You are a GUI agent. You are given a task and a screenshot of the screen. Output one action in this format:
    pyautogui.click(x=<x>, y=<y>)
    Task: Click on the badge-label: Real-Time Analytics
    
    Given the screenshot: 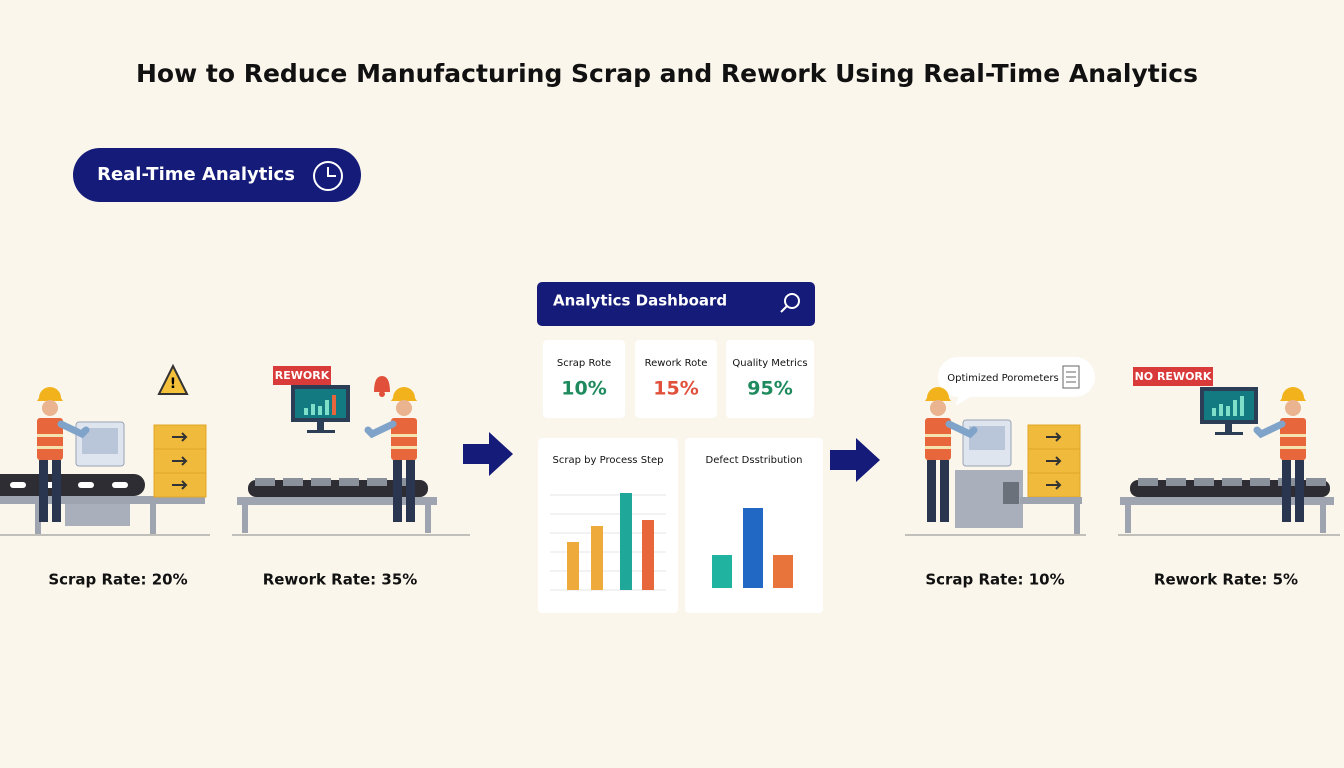 What is the action you would take?
    pyautogui.click(x=196, y=174)
    